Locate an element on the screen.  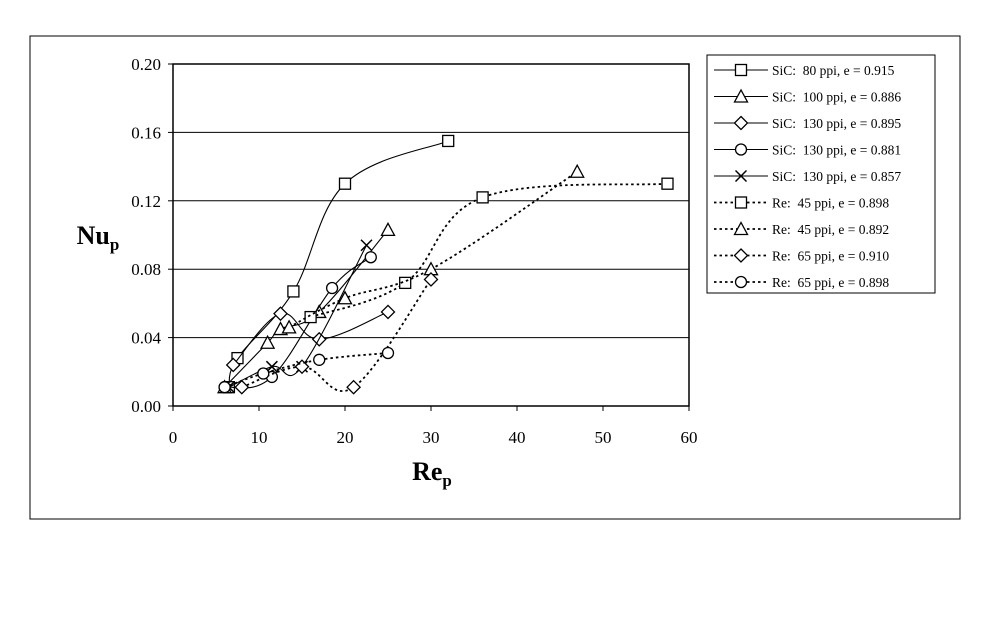
legend-box is located at coordinates (821, 174).